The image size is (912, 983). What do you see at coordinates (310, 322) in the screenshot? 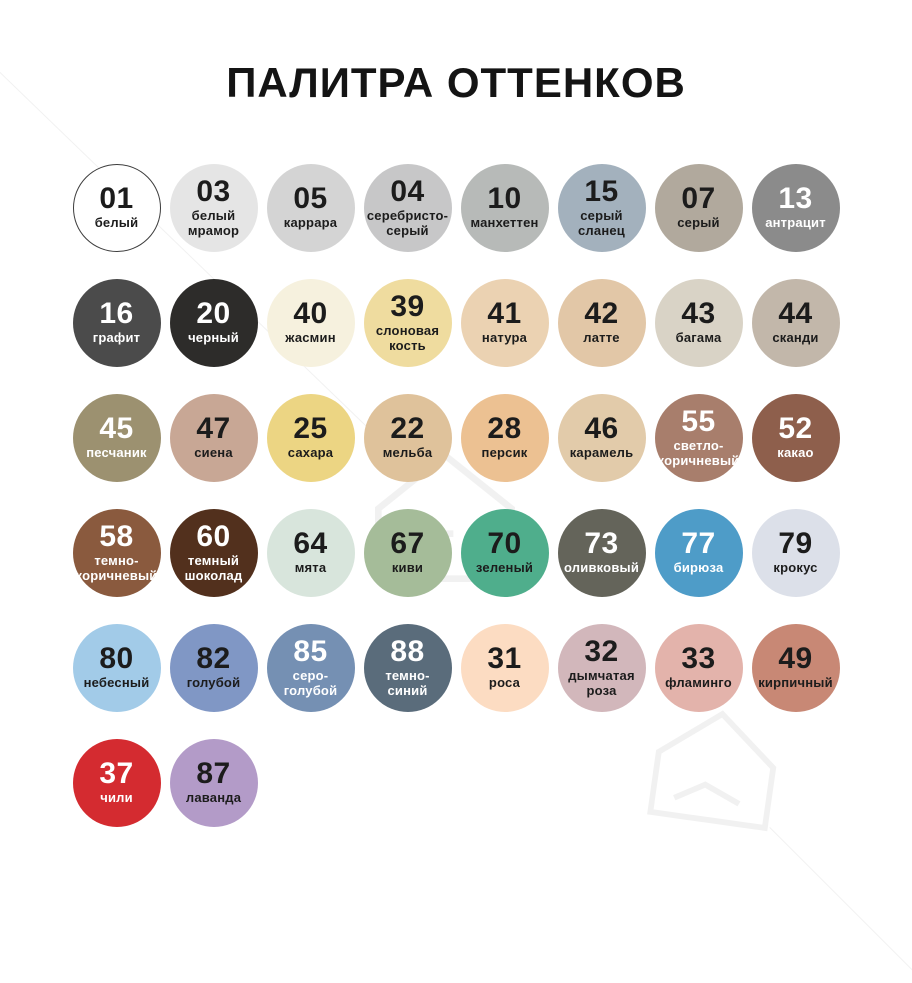
I see `swatch-40: 40 жасмин` at bounding box center [310, 322].